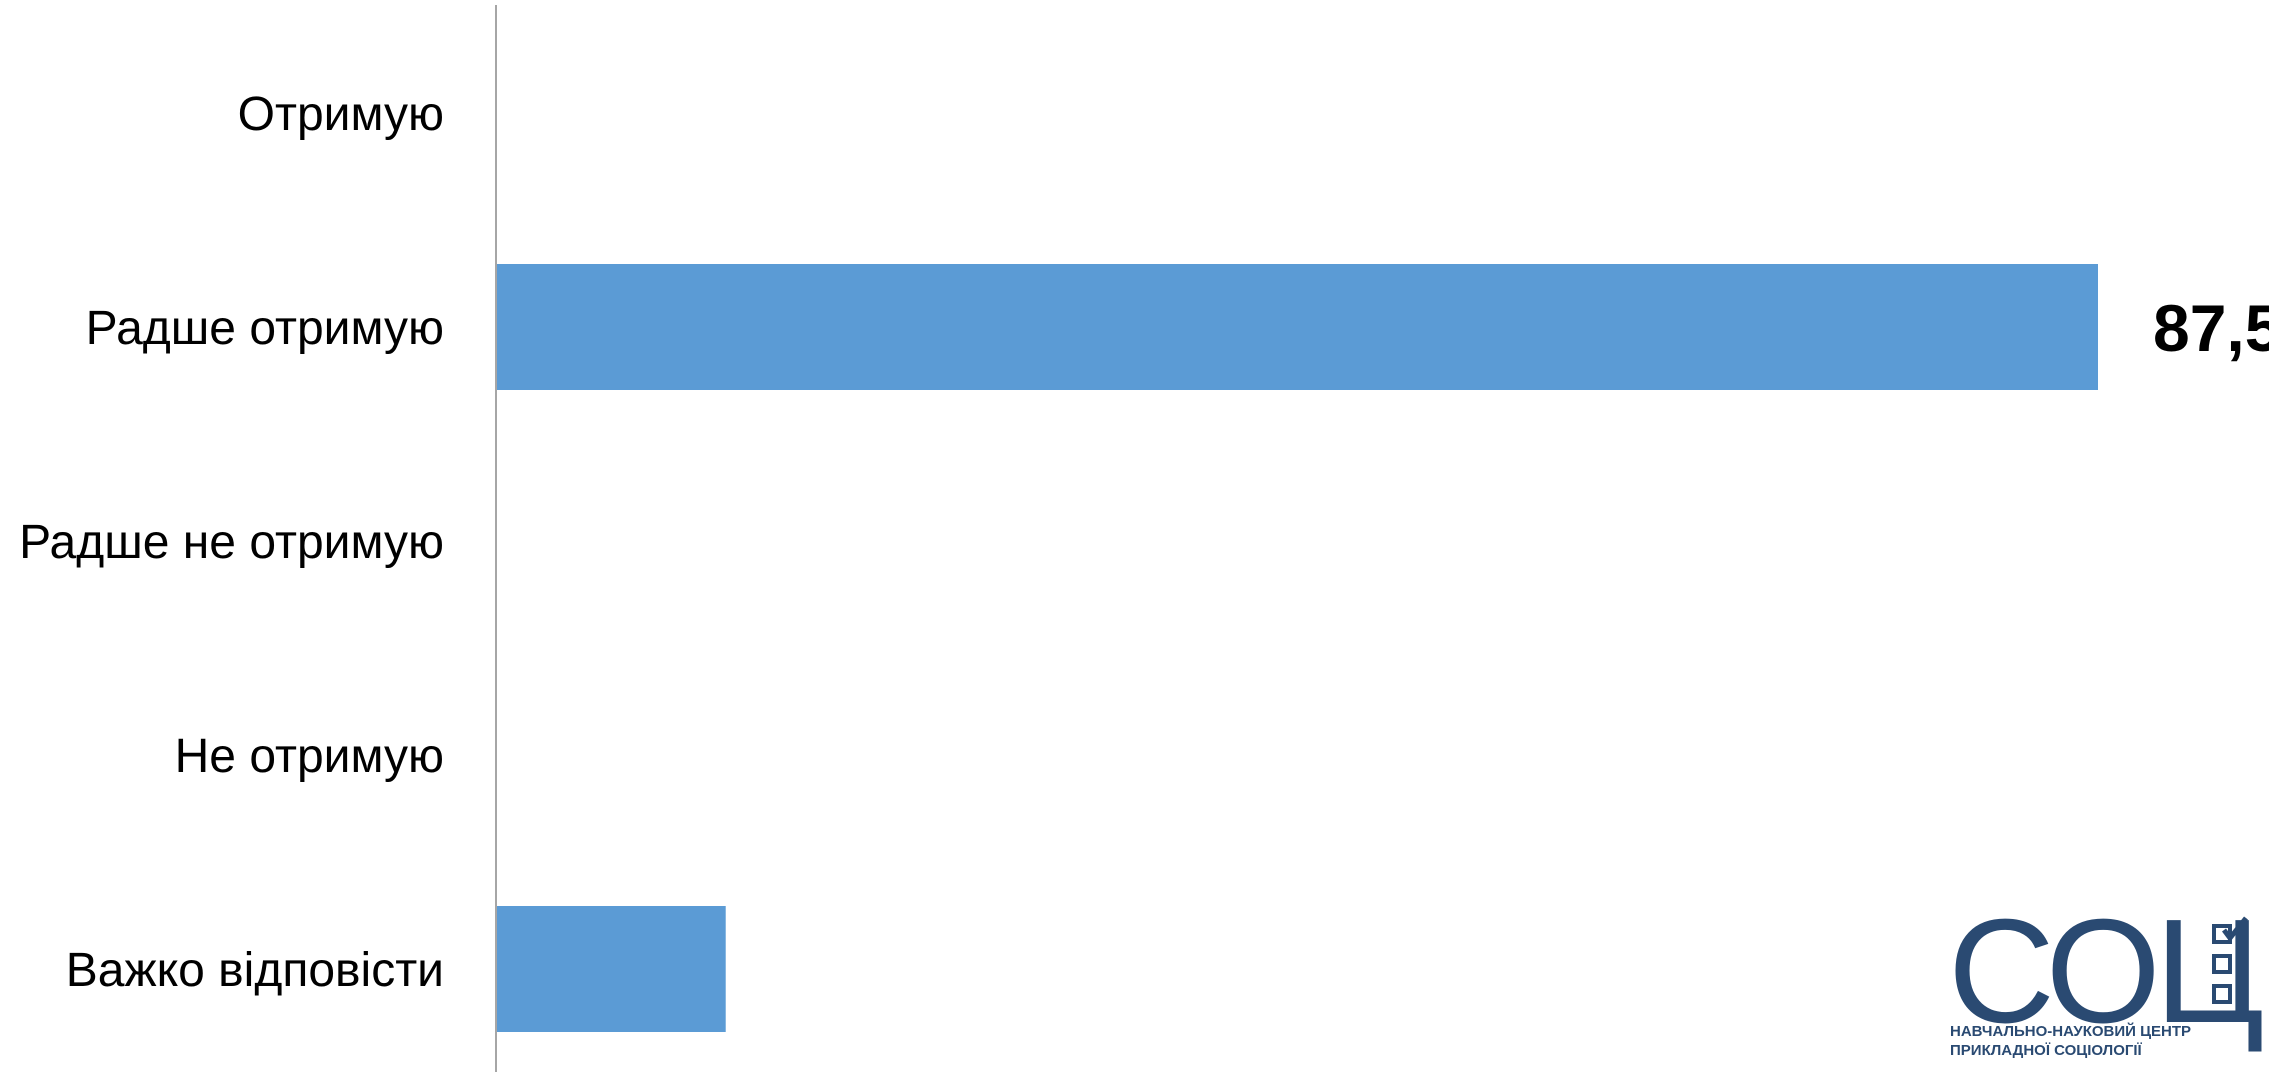  Describe the element at coordinates (255, 970) in the screenshot. I see `category-label: Важко відповісти` at that location.